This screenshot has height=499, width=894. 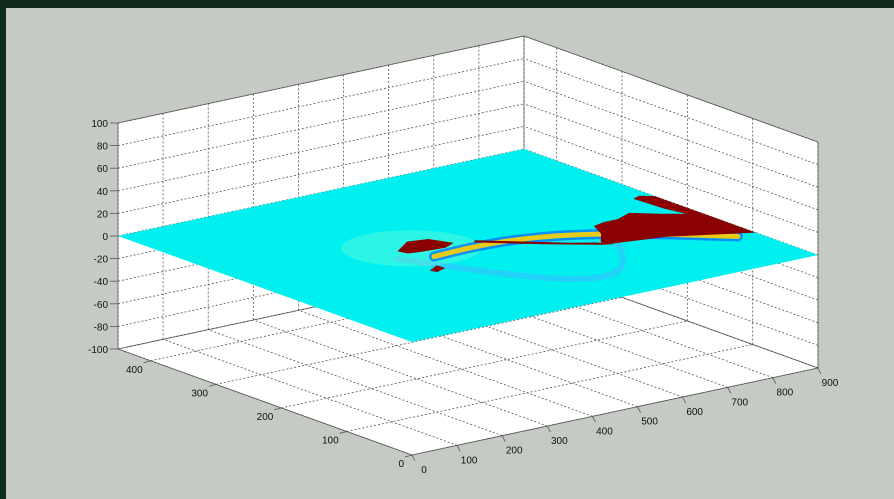 What do you see at coordinates (98, 350) in the screenshot?
I see `tick-label: -100` at bounding box center [98, 350].